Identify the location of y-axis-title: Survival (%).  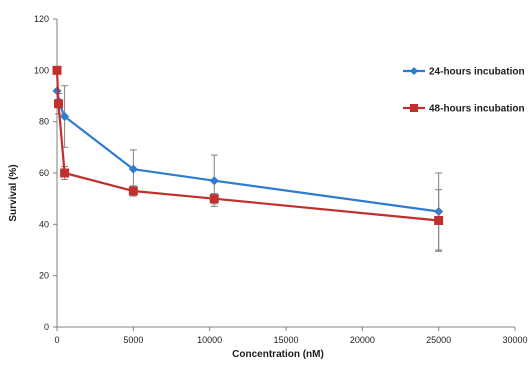
(13, 192).